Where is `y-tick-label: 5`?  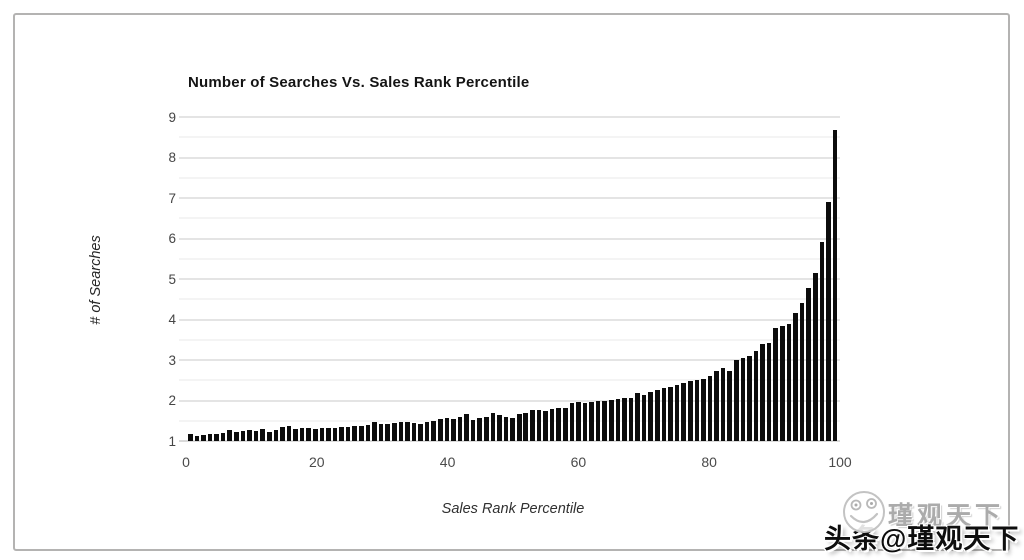 y-tick-label: 5 is located at coordinates (172, 279).